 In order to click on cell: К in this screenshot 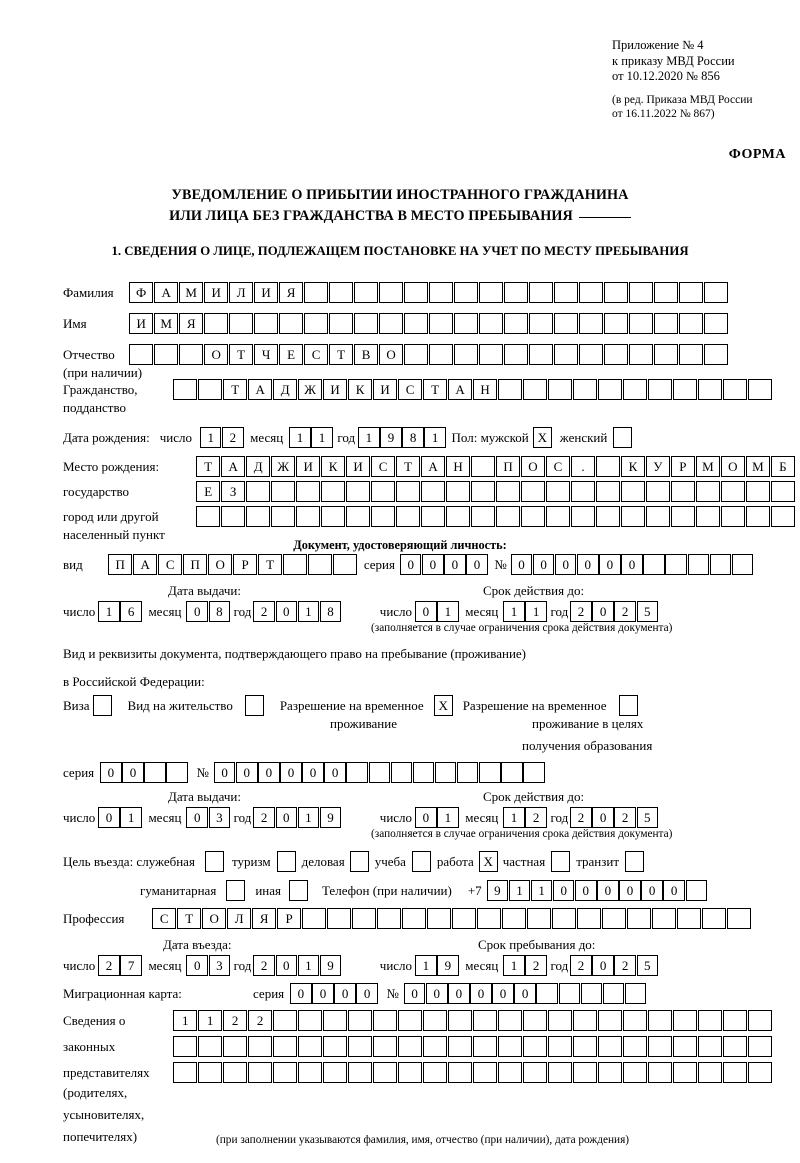, I will do `click(633, 466)`.